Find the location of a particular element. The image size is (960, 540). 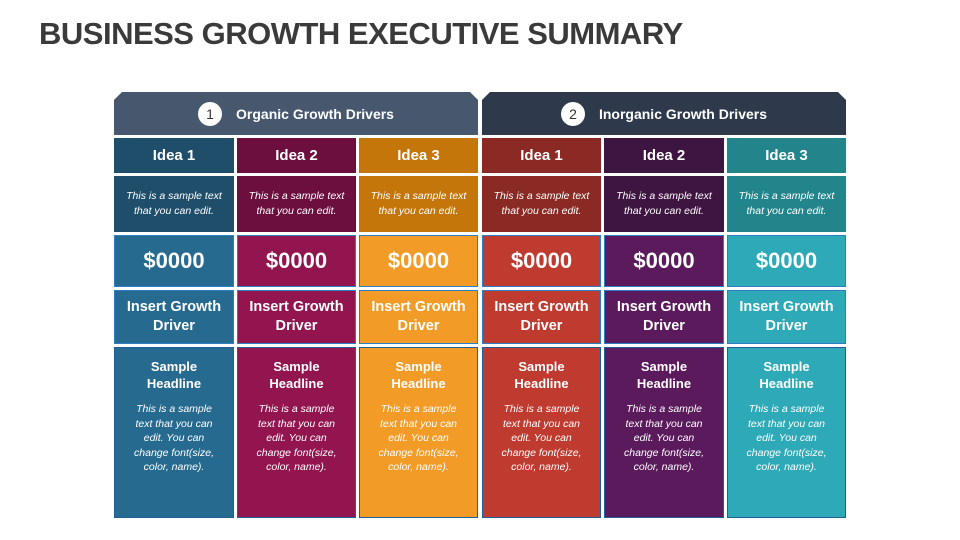

group-header-organic: 1 Organic Growth Drivers is located at coordinates (296, 113).